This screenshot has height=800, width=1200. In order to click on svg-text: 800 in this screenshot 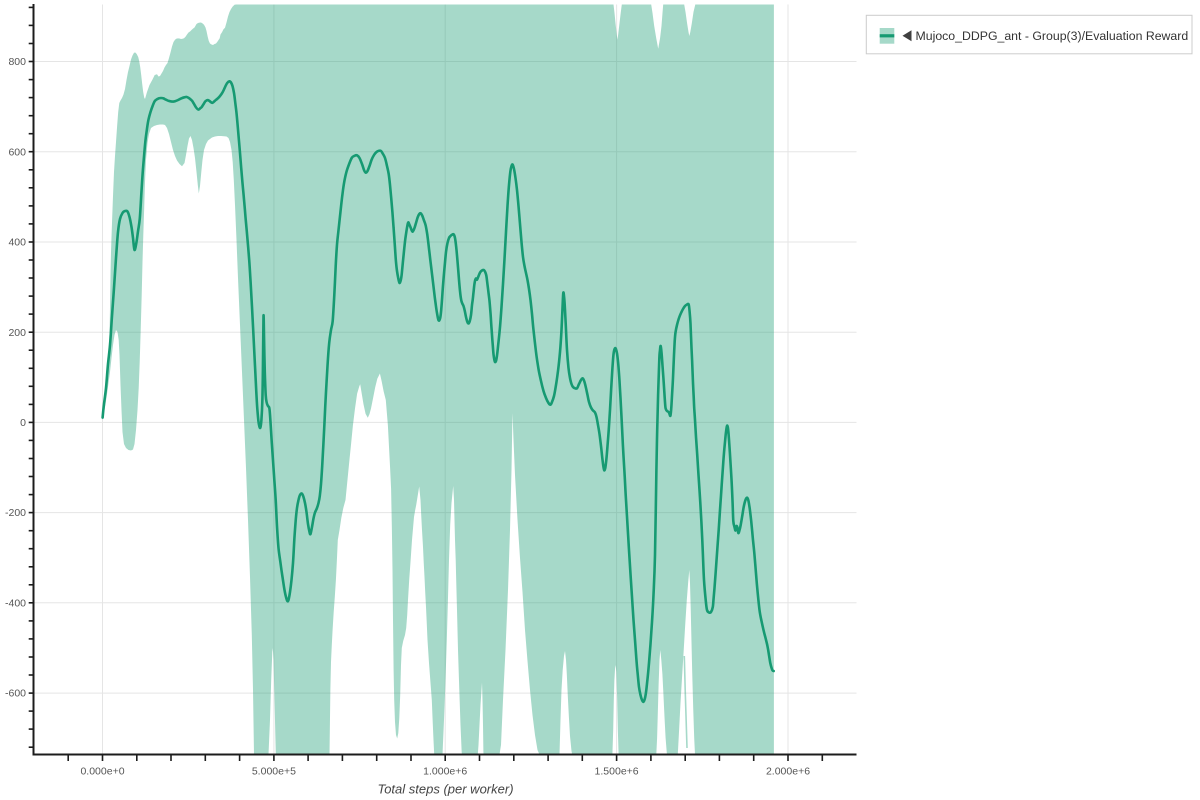, I will do `click(17, 62)`.